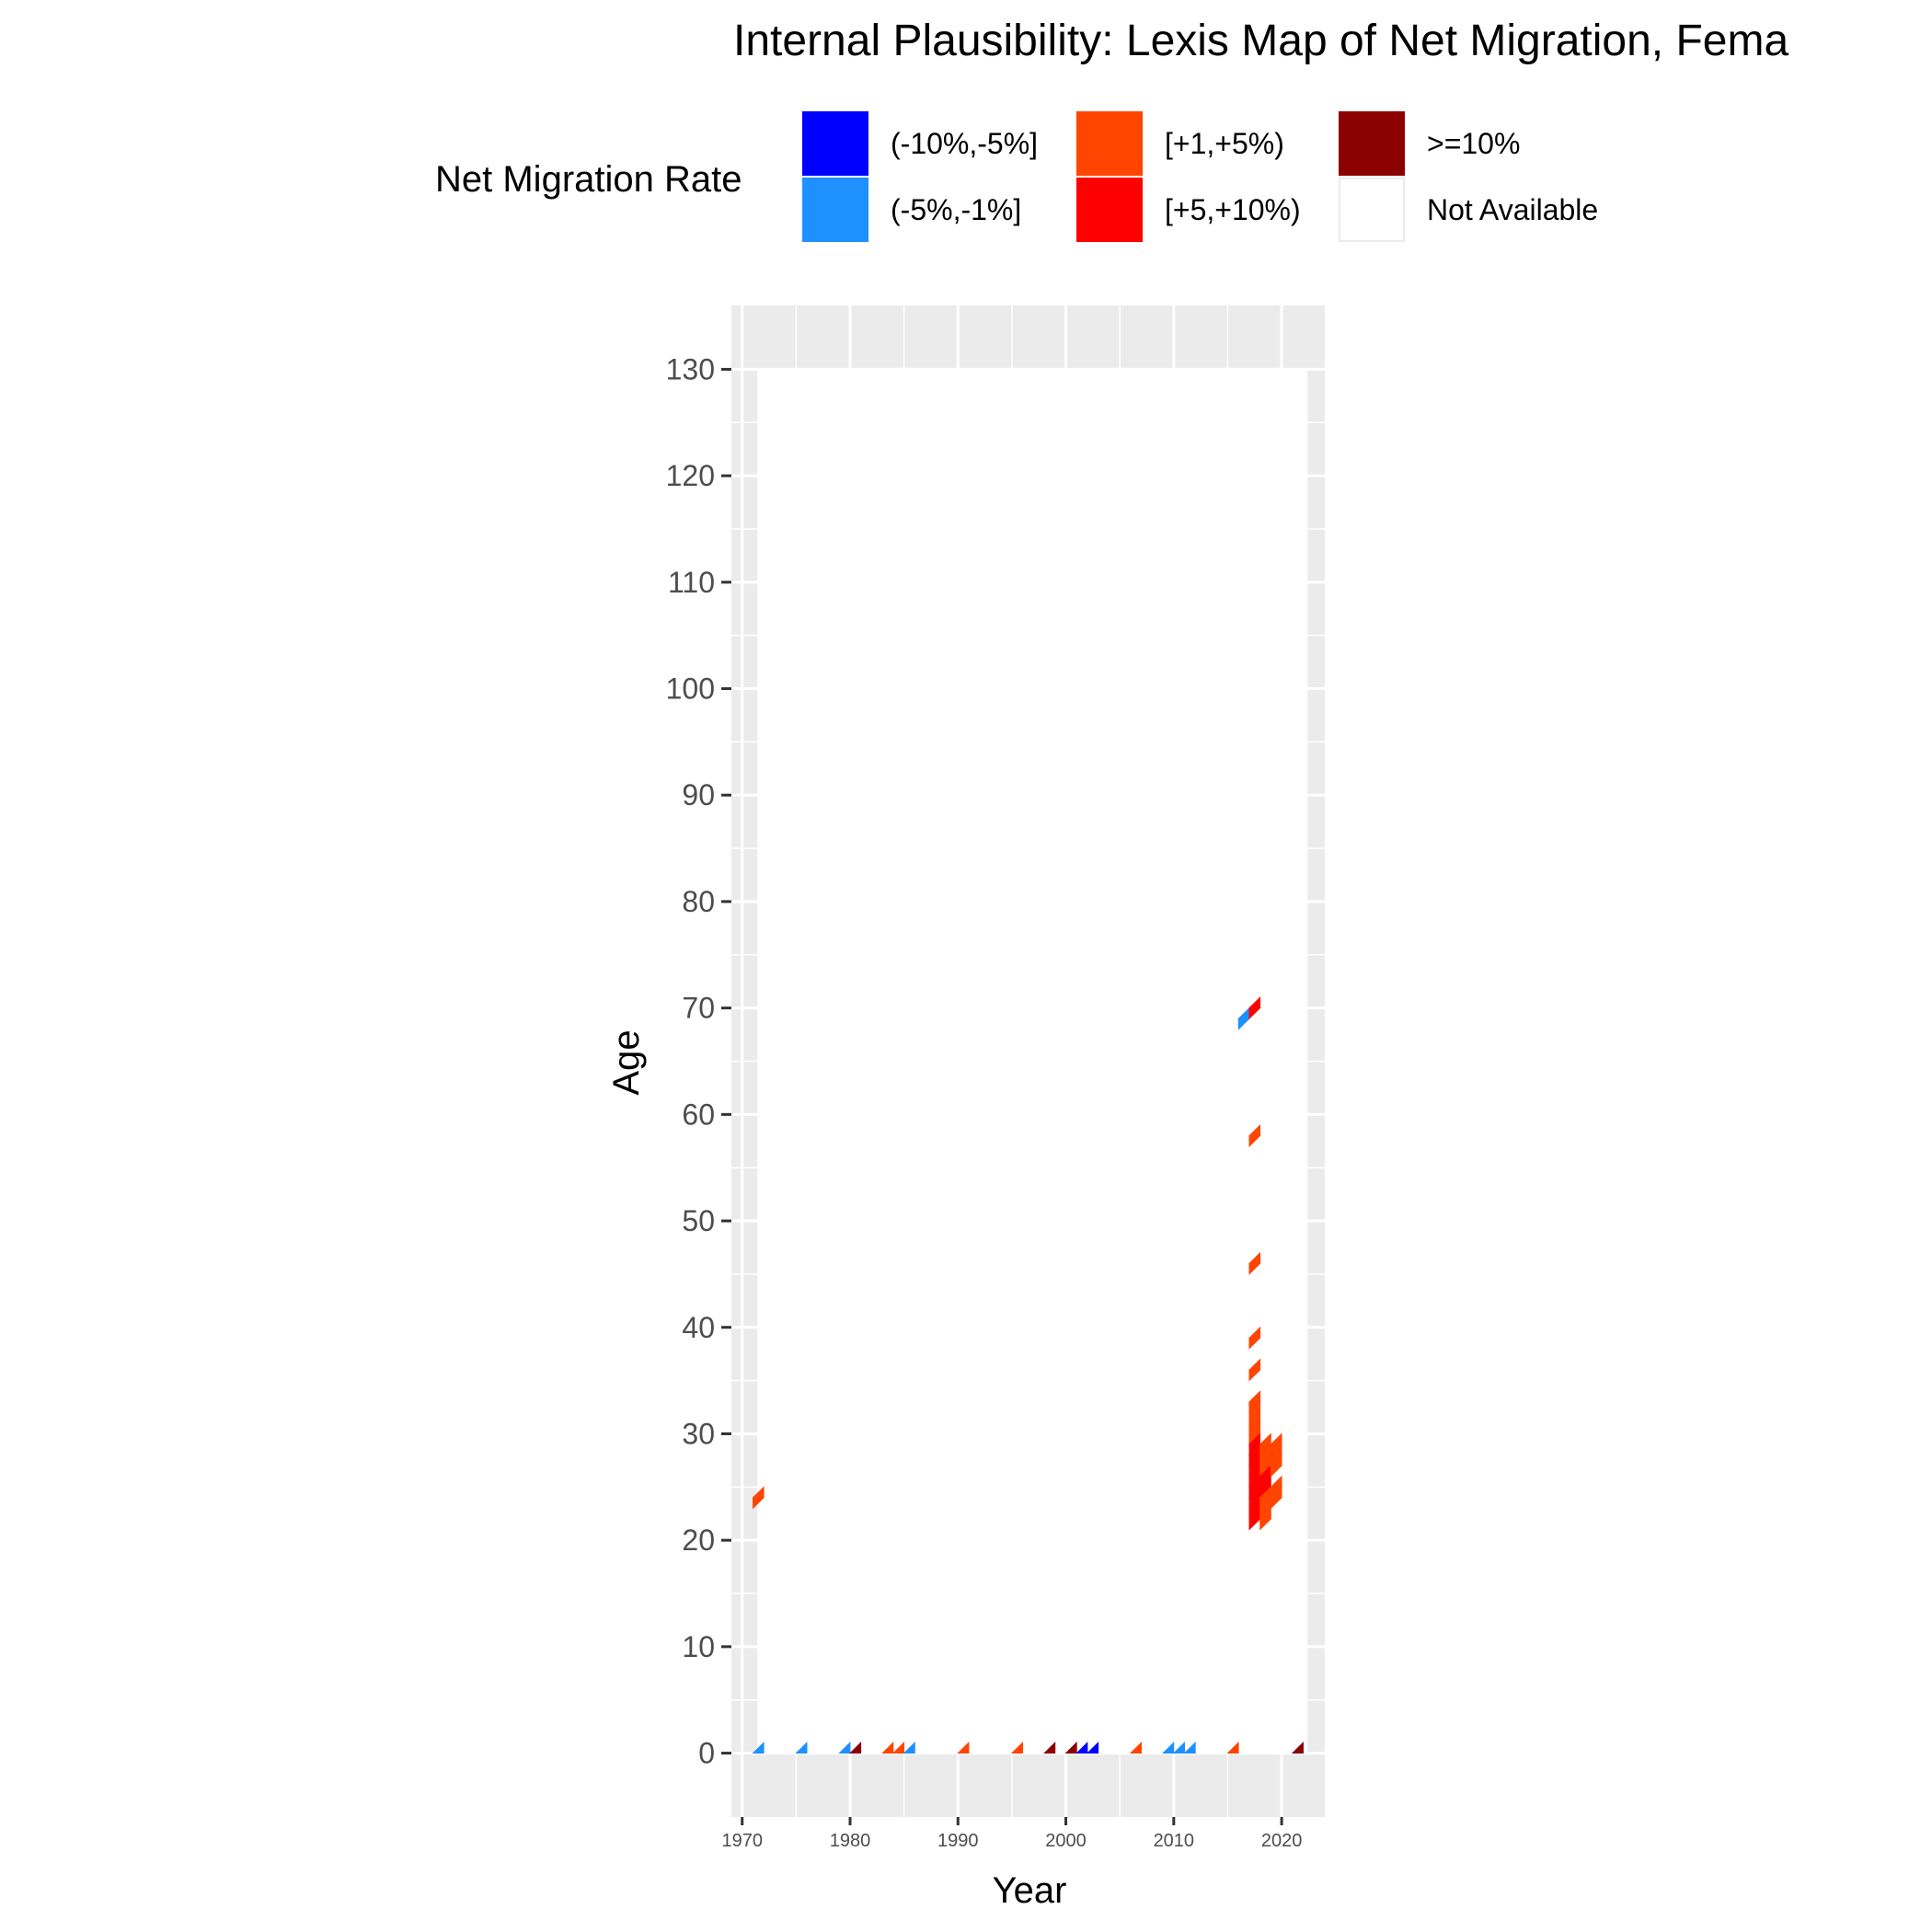 The image size is (1932, 1932). I want to click on x-tick-label: 1980, so click(850, 1841).